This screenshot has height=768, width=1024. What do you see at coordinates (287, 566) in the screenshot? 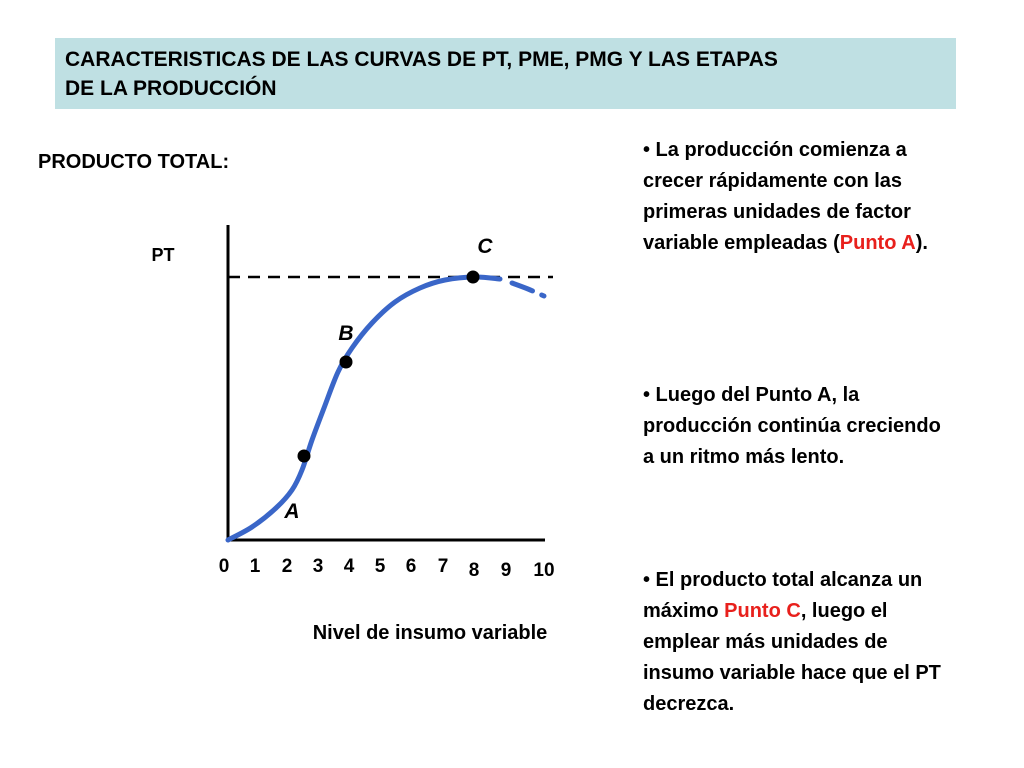
I see `x-tick-label: 2` at bounding box center [287, 566].